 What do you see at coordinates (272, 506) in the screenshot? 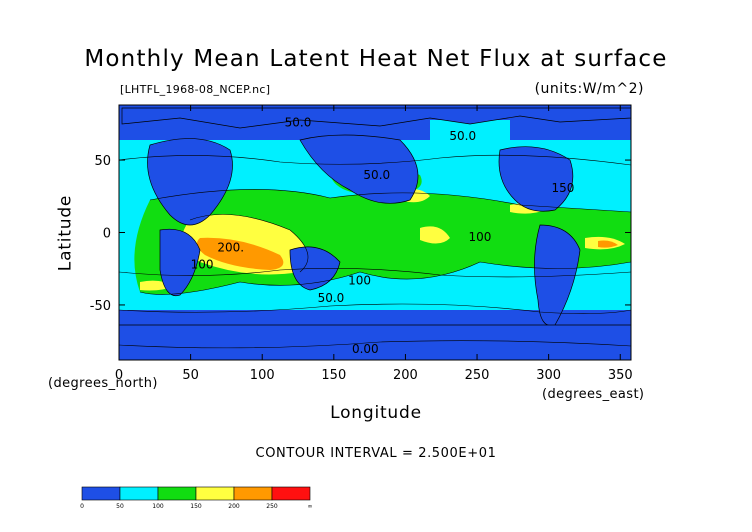
I see `colorbar-level-label: 250` at bounding box center [272, 506].